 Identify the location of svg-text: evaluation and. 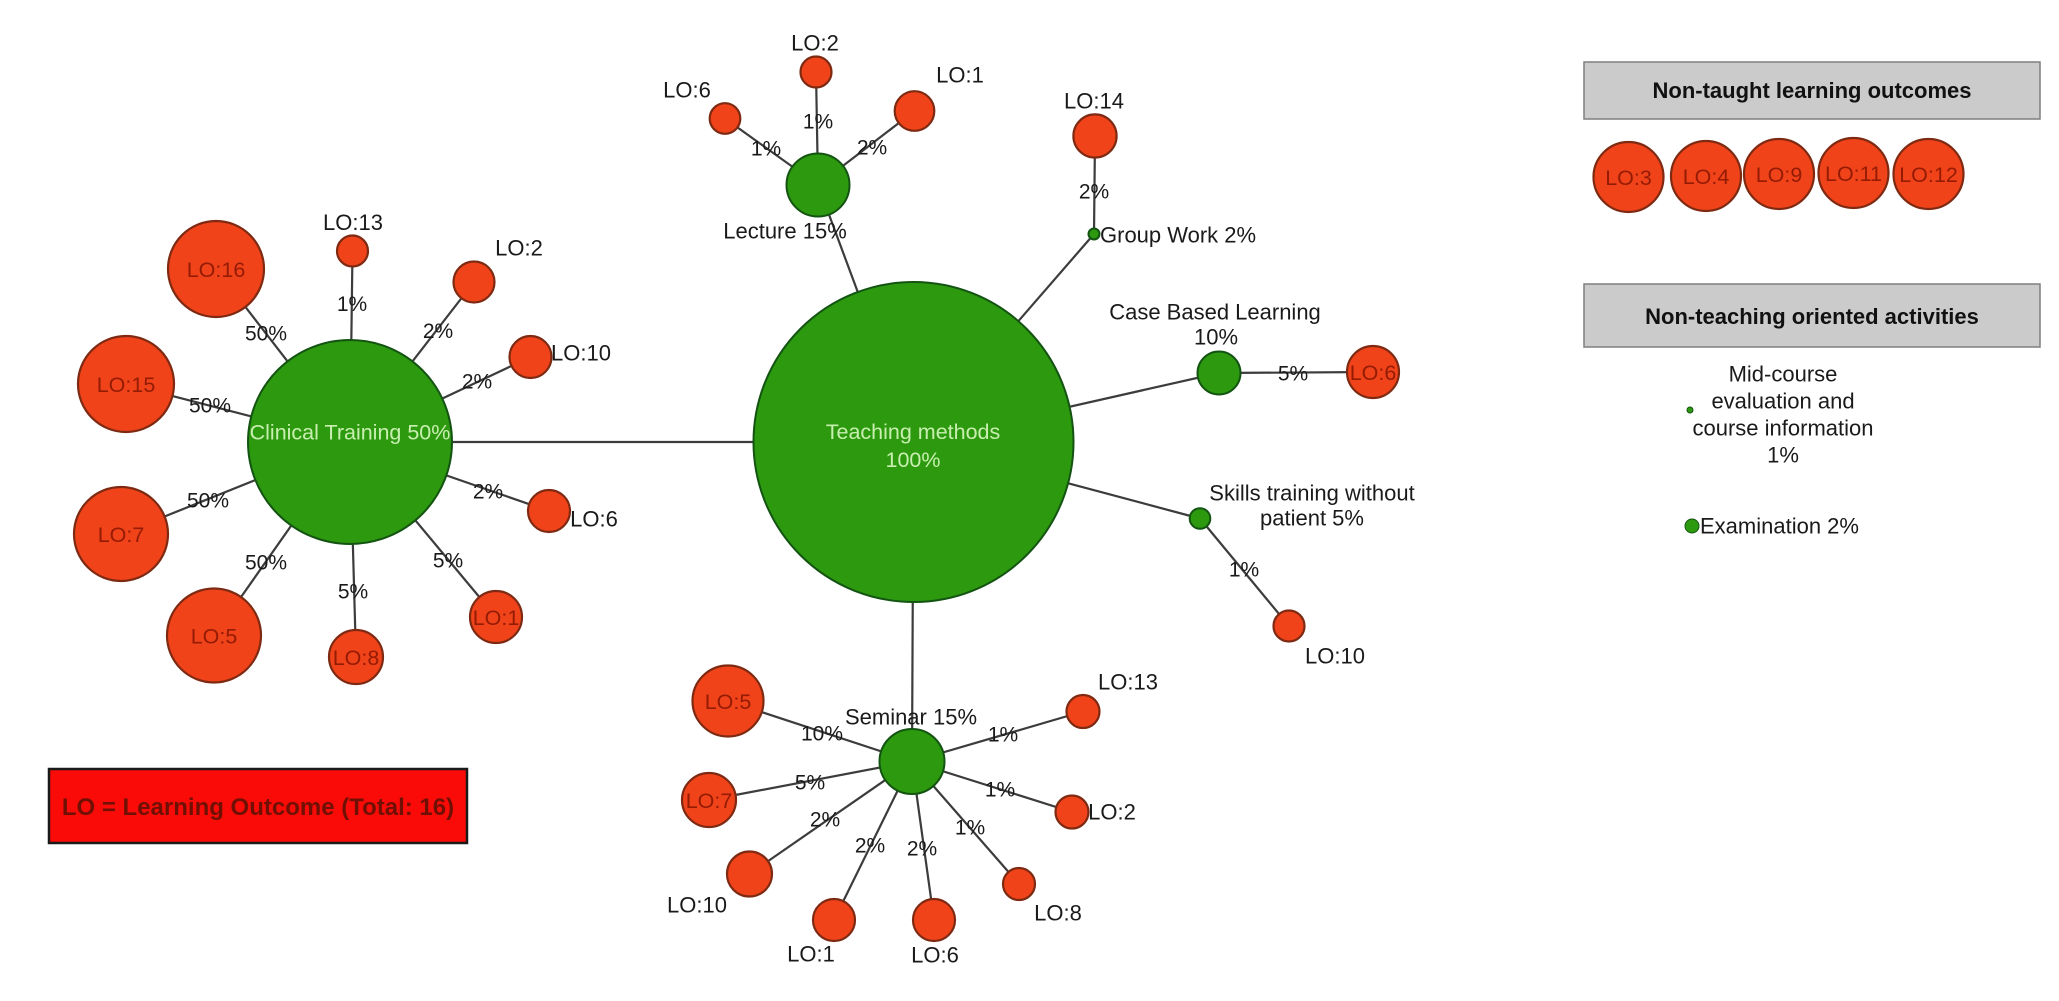
(1782, 401).